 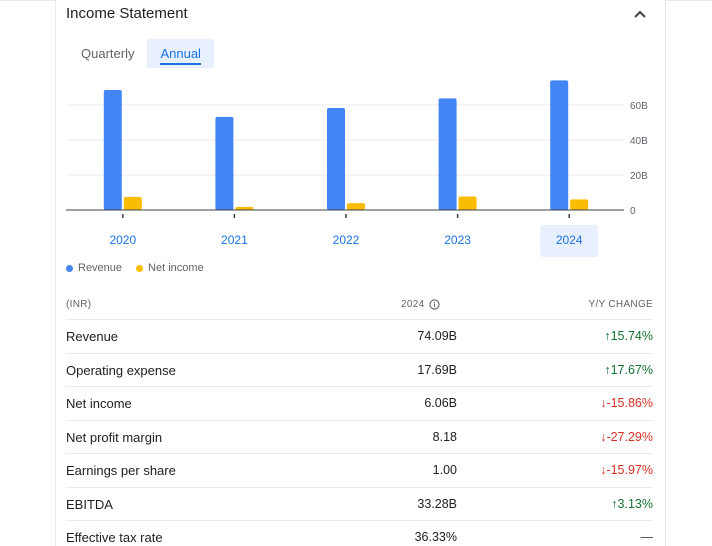 I want to click on row-label: Effective tax rate, so click(x=114, y=537).